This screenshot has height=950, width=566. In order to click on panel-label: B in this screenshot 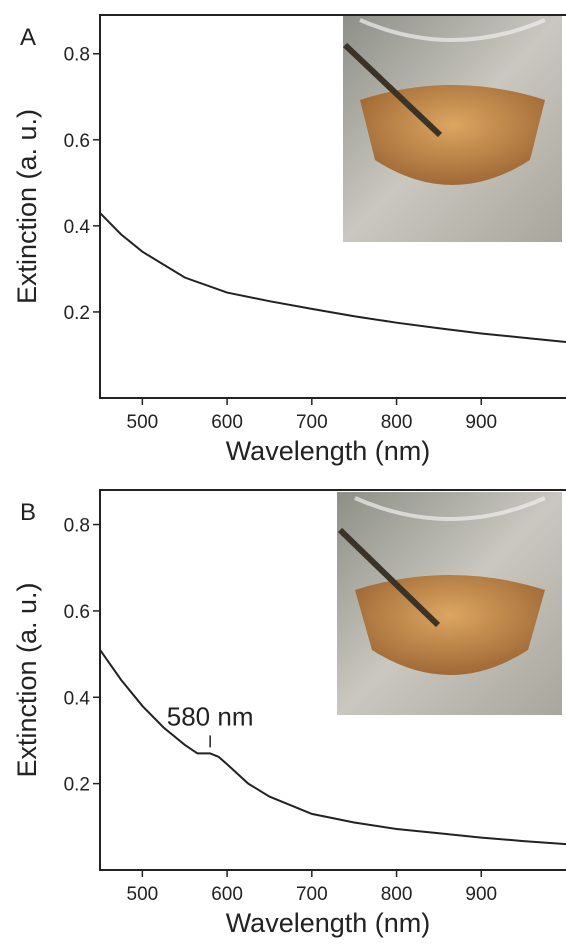, I will do `click(28, 512)`.